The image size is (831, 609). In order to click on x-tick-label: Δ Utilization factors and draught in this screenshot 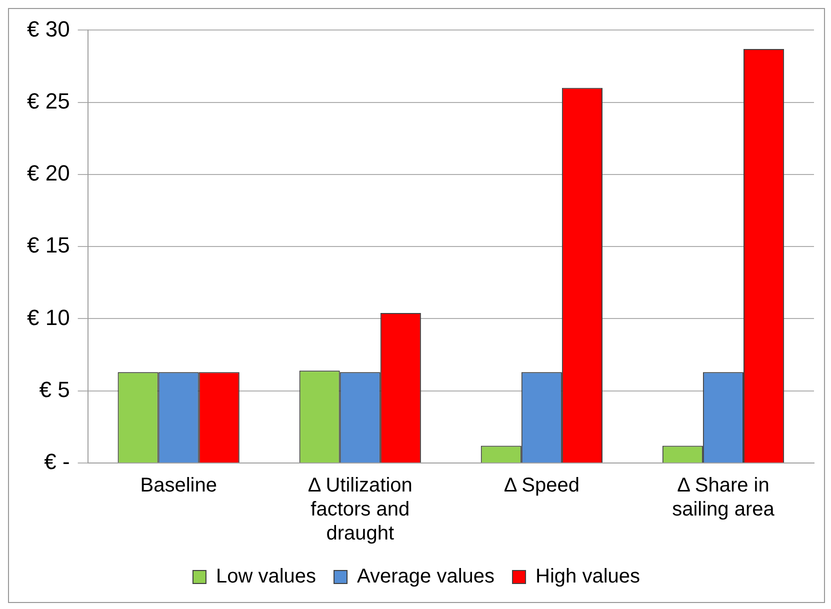, I will do `click(360, 509)`.